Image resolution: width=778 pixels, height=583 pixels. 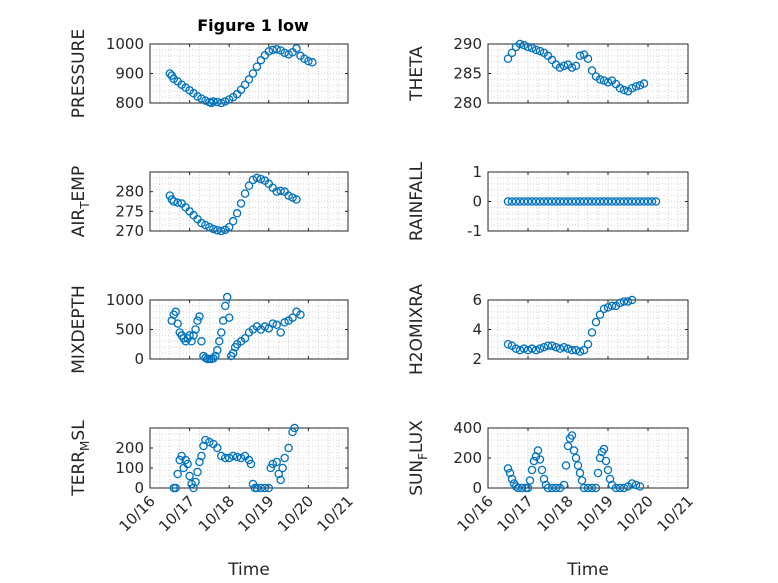 What do you see at coordinates (209, 329) in the screenshot?
I see `subplot-5: 0 500 1000 MIXDEPTH` at bounding box center [209, 329].